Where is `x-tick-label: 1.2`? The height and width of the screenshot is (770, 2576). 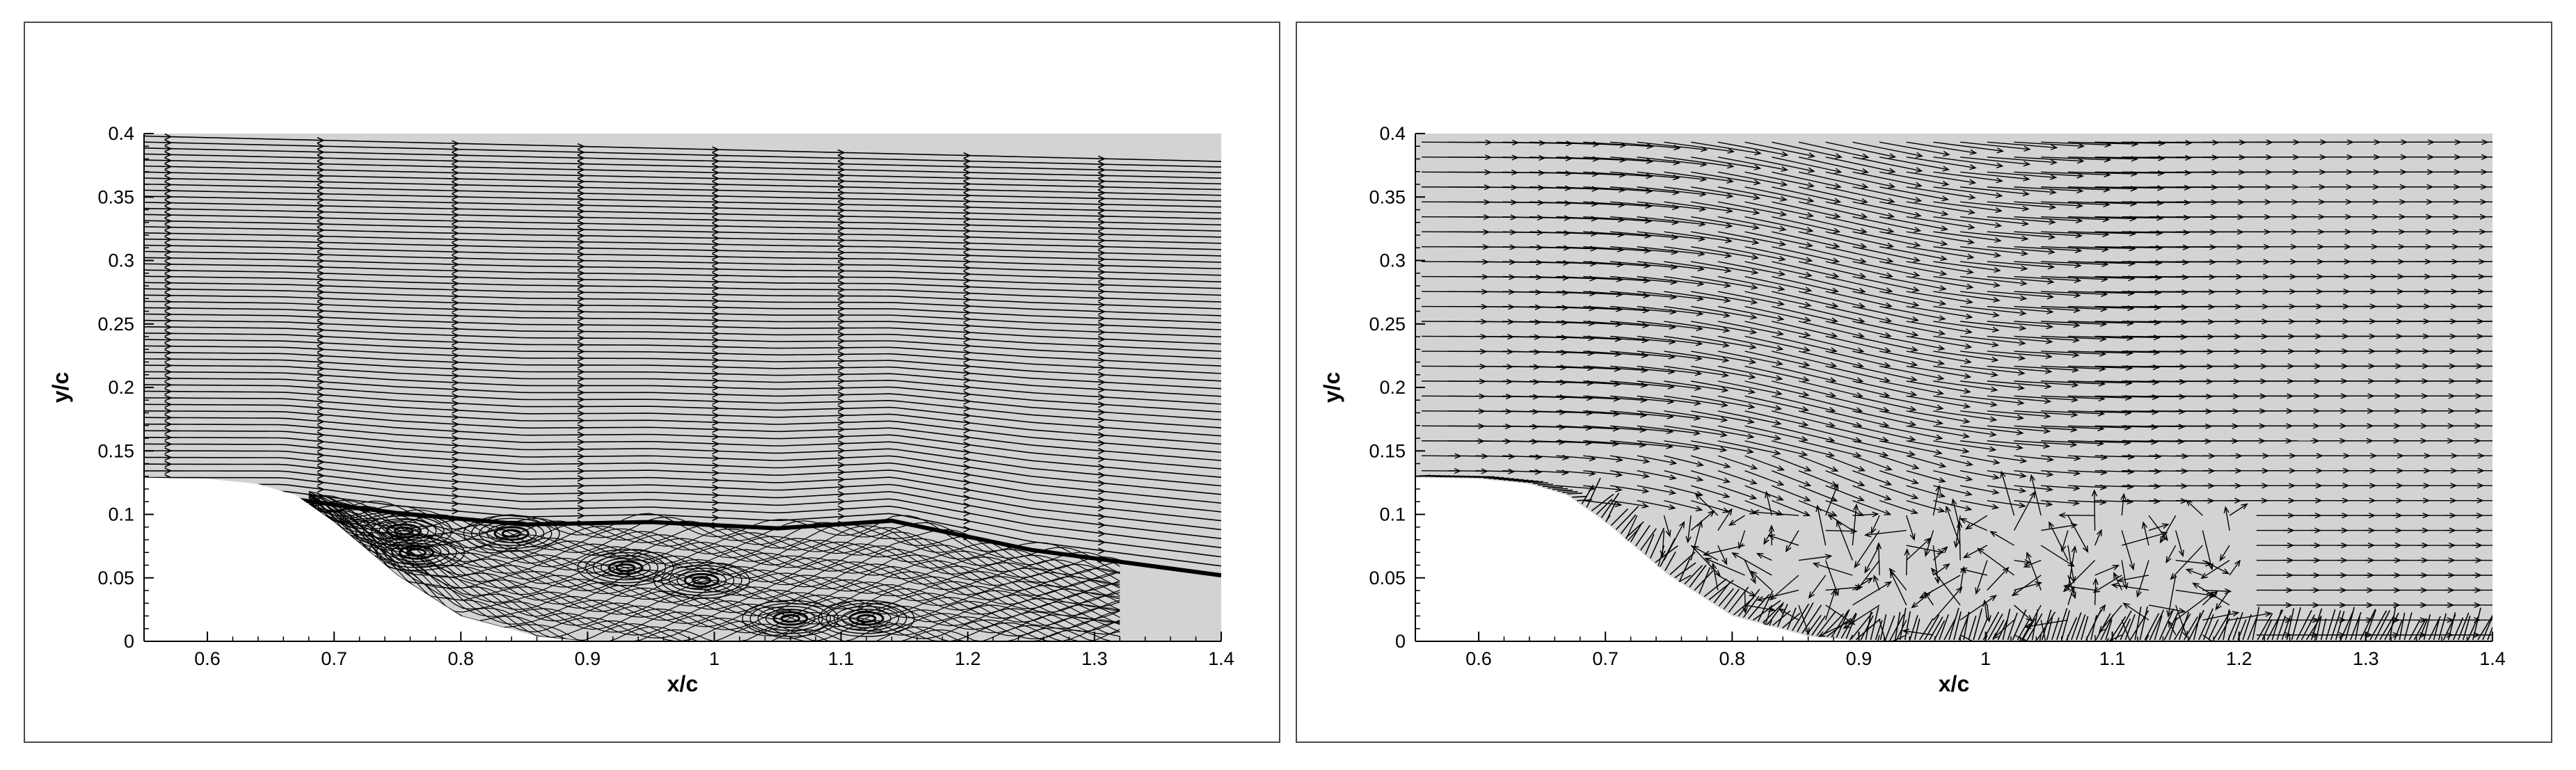 x-tick-label: 1.2 is located at coordinates (968, 658).